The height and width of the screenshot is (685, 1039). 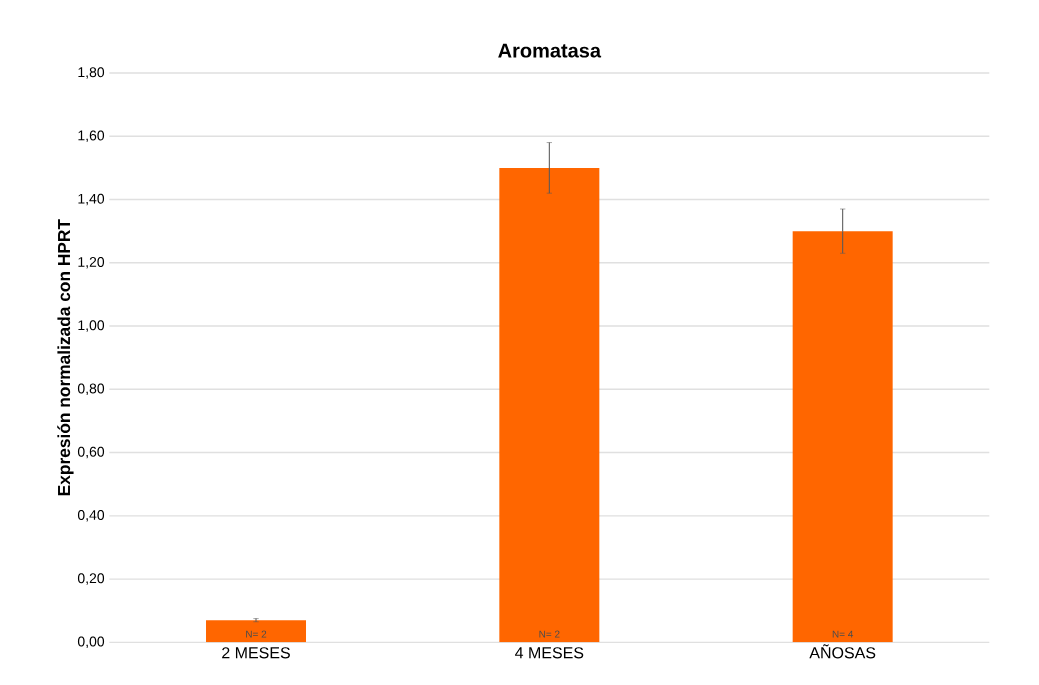 I want to click on y-tick-label: 0,60, so click(x=91, y=452).